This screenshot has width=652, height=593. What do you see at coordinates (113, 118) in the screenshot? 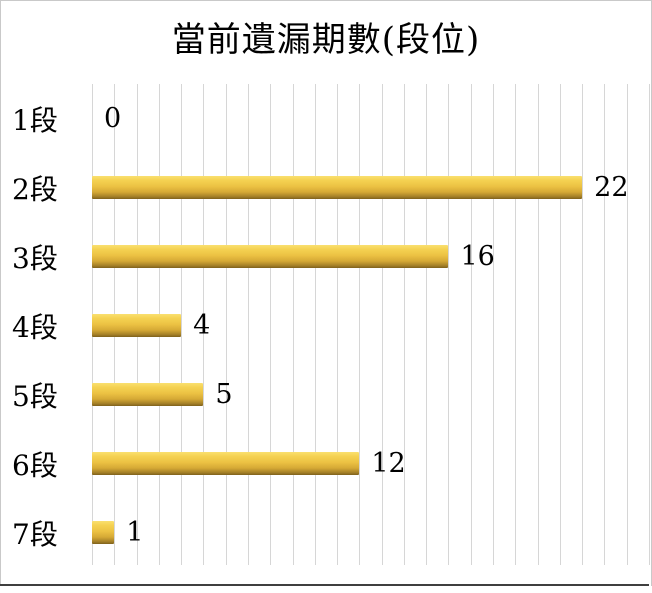
I see `value-label: 0` at bounding box center [113, 118].